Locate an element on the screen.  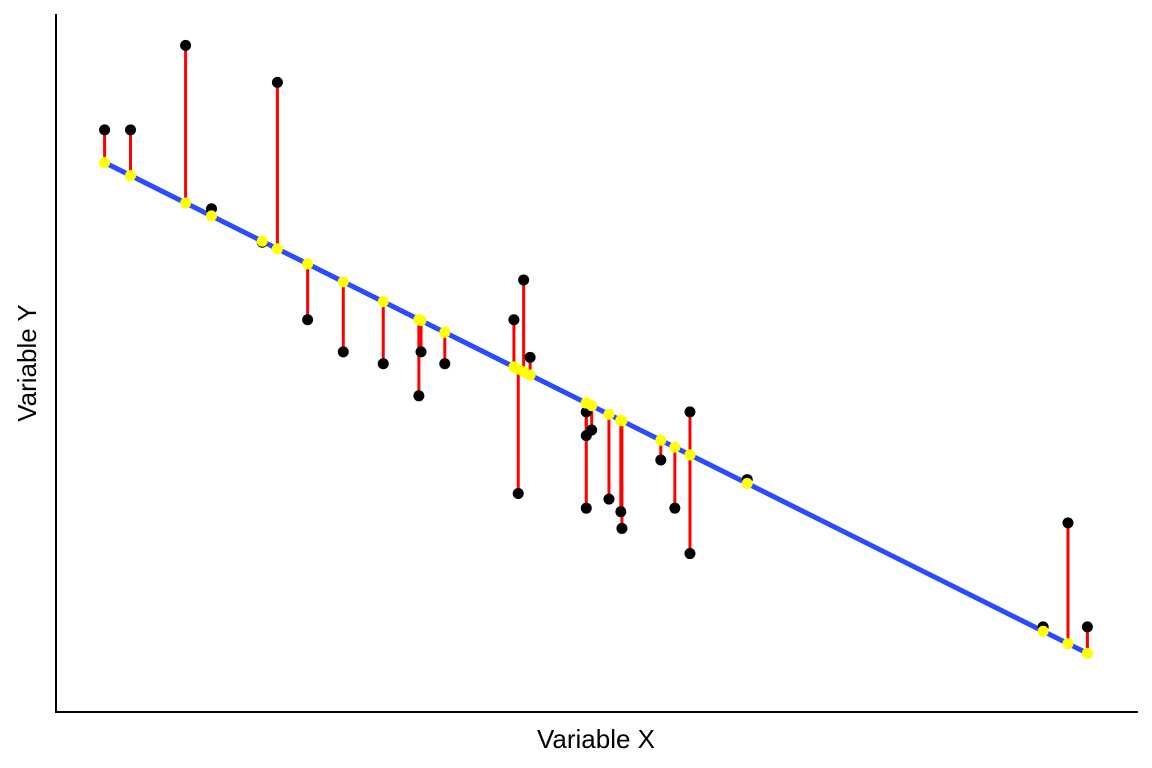
x-axis-title: Variable X is located at coordinates (596, 739).